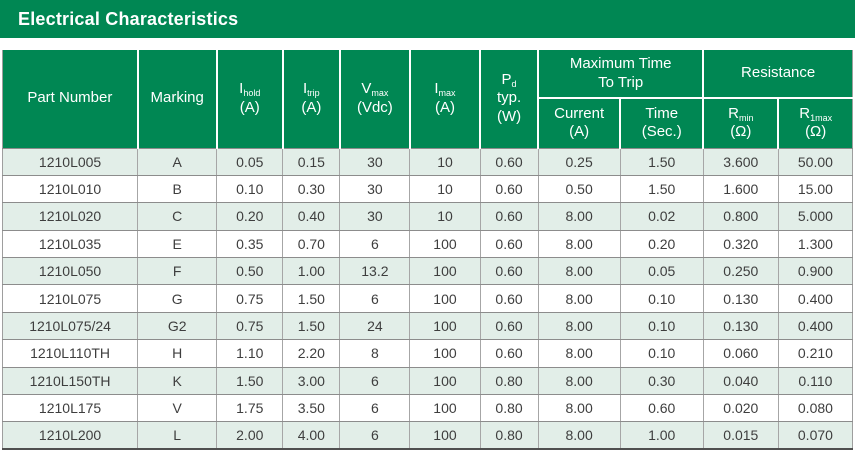 This screenshot has height=468, width=855. What do you see at coordinates (815, 271) in the screenshot?
I see `table-cell: 0.900` at bounding box center [815, 271].